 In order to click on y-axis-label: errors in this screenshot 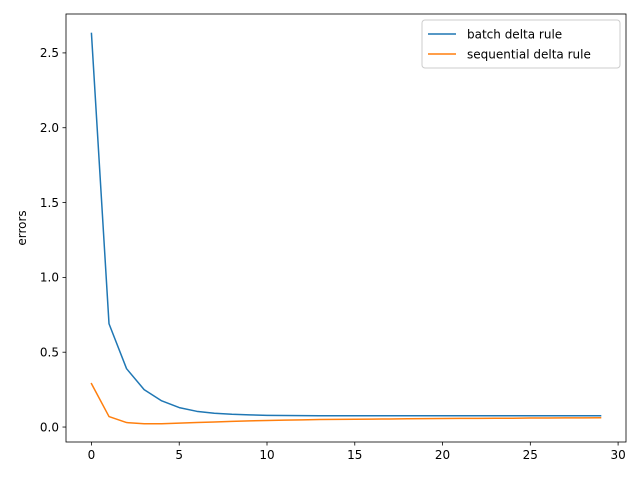, I will do `click(22, 227)`.